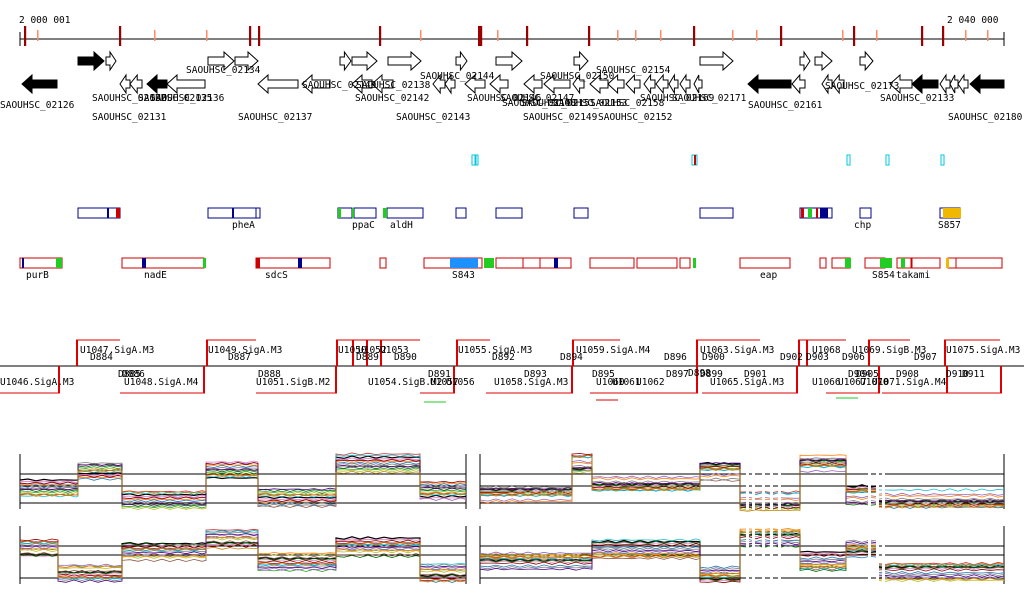  I want to click on feature-label-b: purB, so click(37, 275).